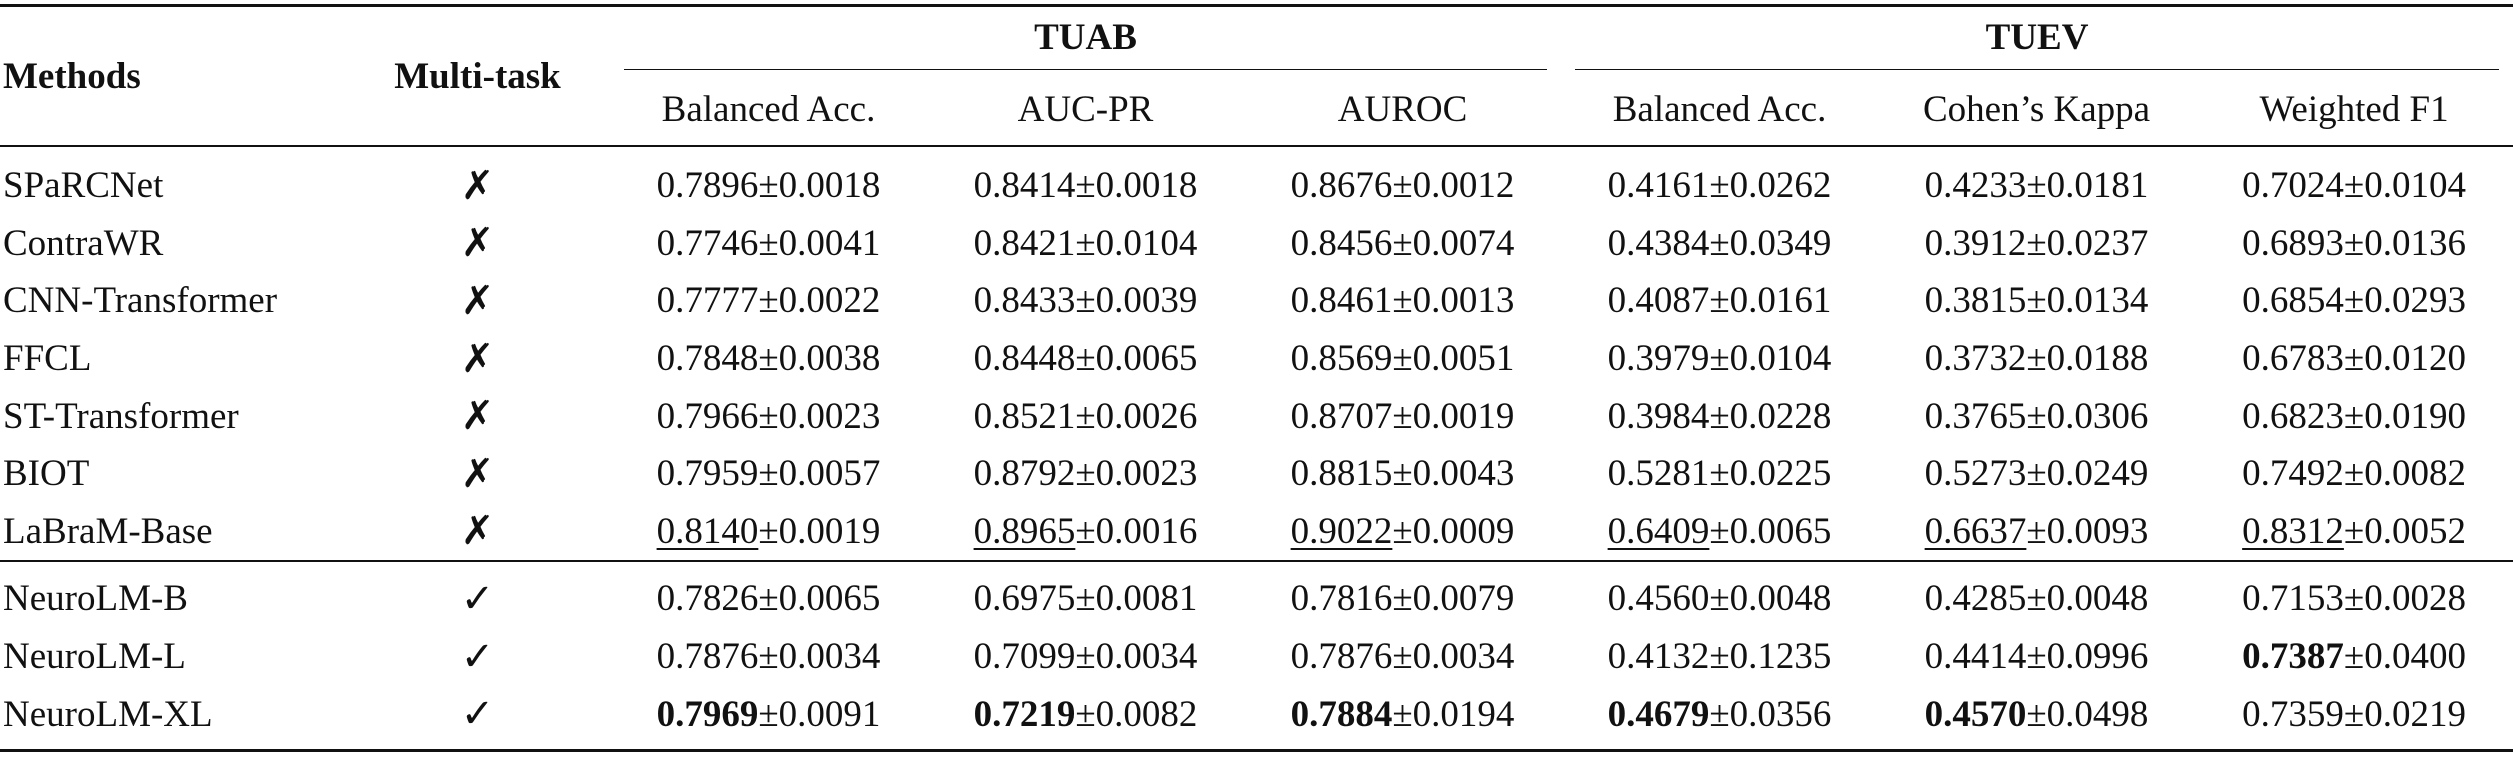  What do you see at coordinates (819, 243) in the screenshot?
I see `metric-std: ±0.0041` at bounding box center [819, 243].